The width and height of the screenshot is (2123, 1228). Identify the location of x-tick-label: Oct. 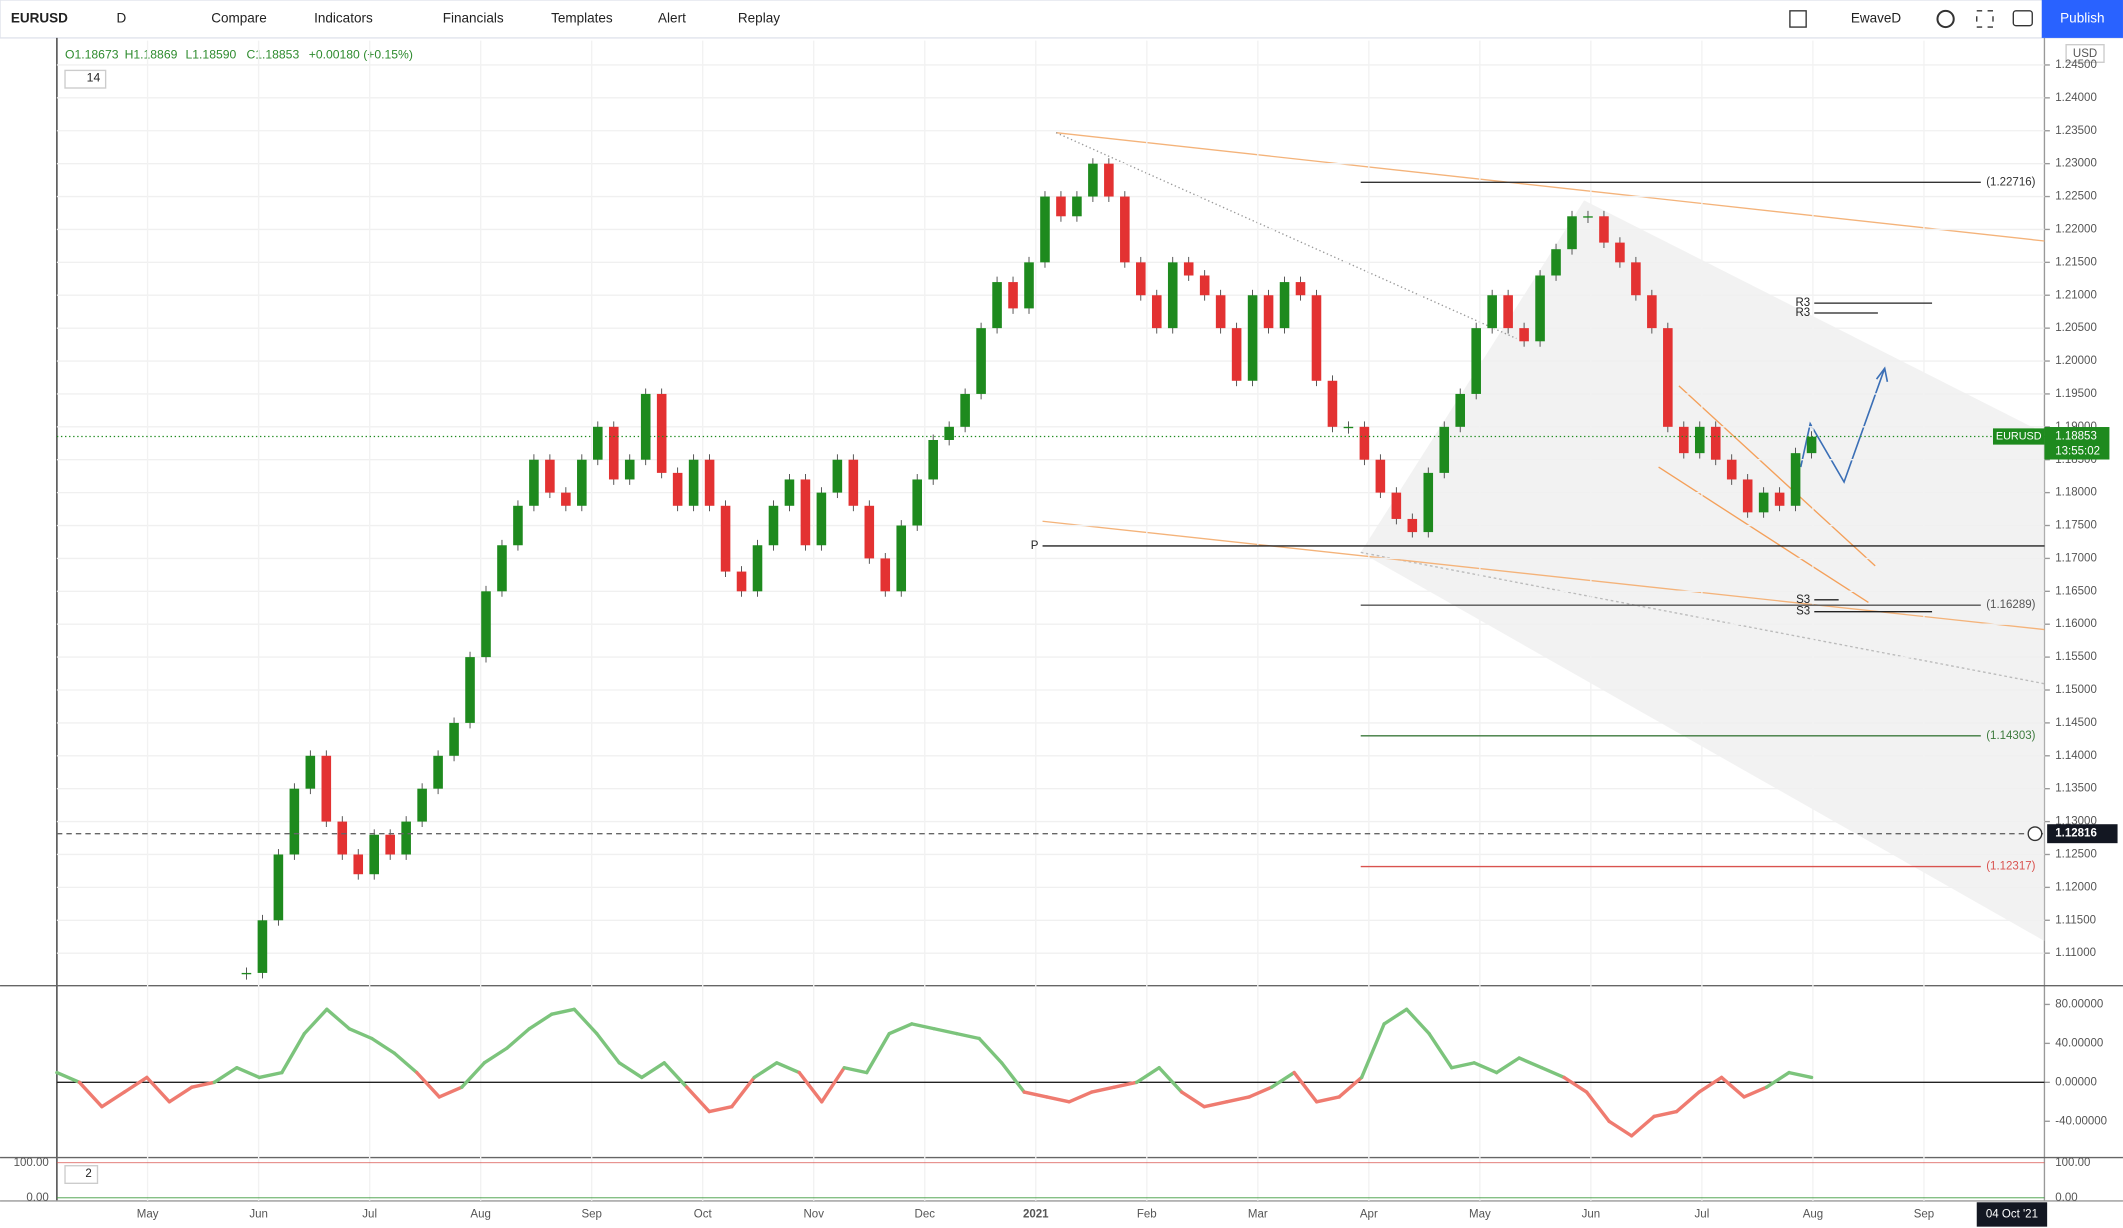
(703, 1214).